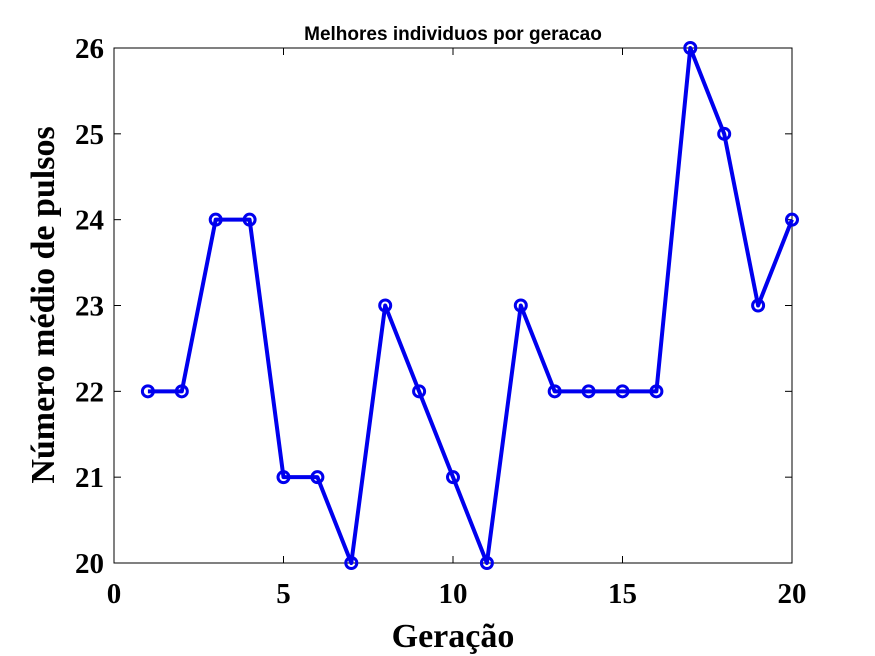  Describe the element at coordinates (89, 478) in the screenshot. I see `y-tick-label: 21` at that location.